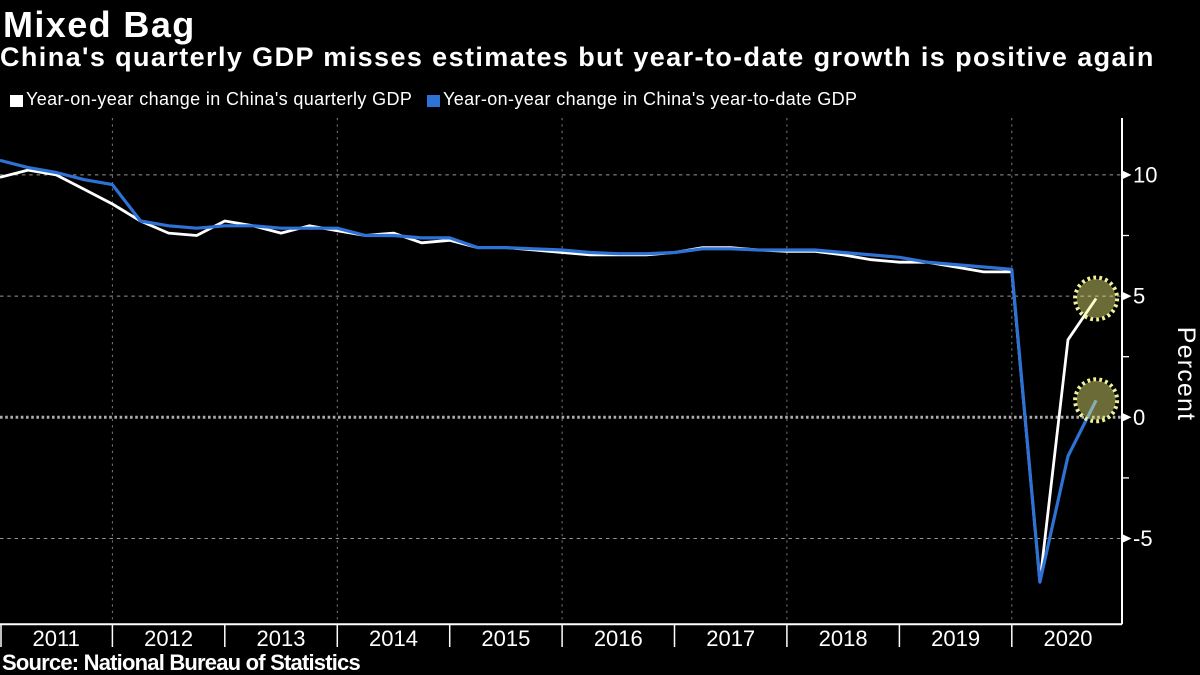 Image resolution: width=1200 pixels, height=675 pixels. What do you see at coordinates (393, 638) in the screenshot?
I see `svg-text: 2014` at bounding box center [393, 638].